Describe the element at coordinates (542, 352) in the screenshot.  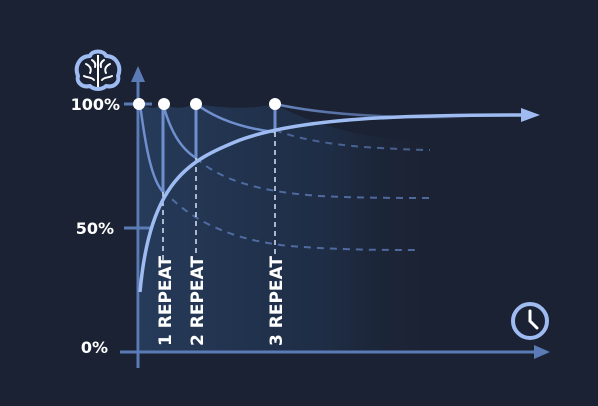
I see `x-axis-arrow` at that location.